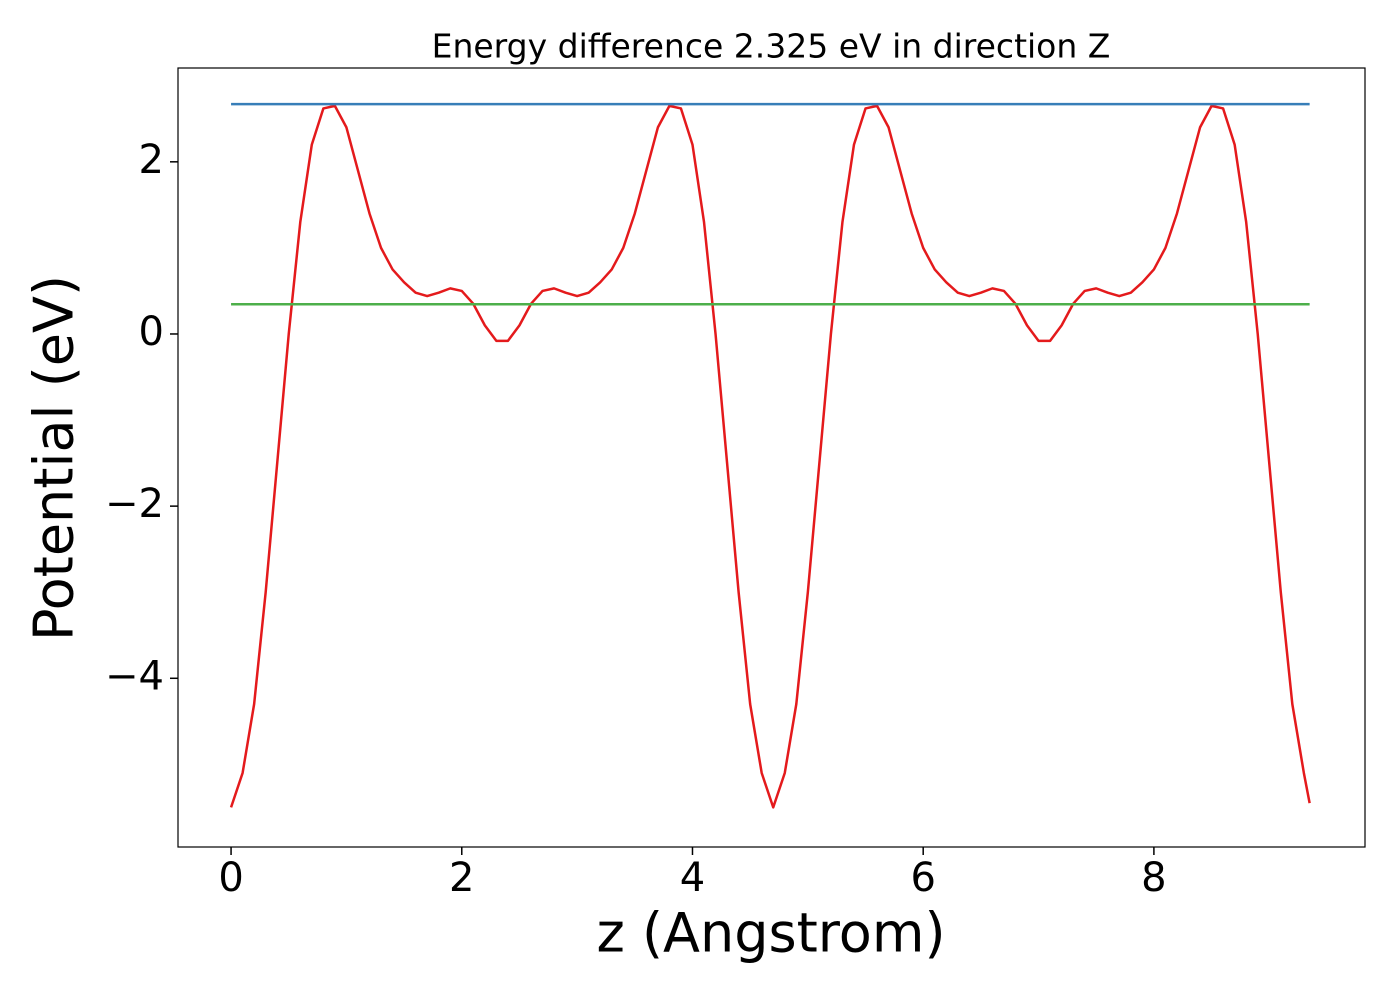 The width and height of the screenshot is (1400, 1000). What do you see at coordinates (151, 332) in the screenshot?
I see `y-tick-label: 0` at bounding box center [151, 332].